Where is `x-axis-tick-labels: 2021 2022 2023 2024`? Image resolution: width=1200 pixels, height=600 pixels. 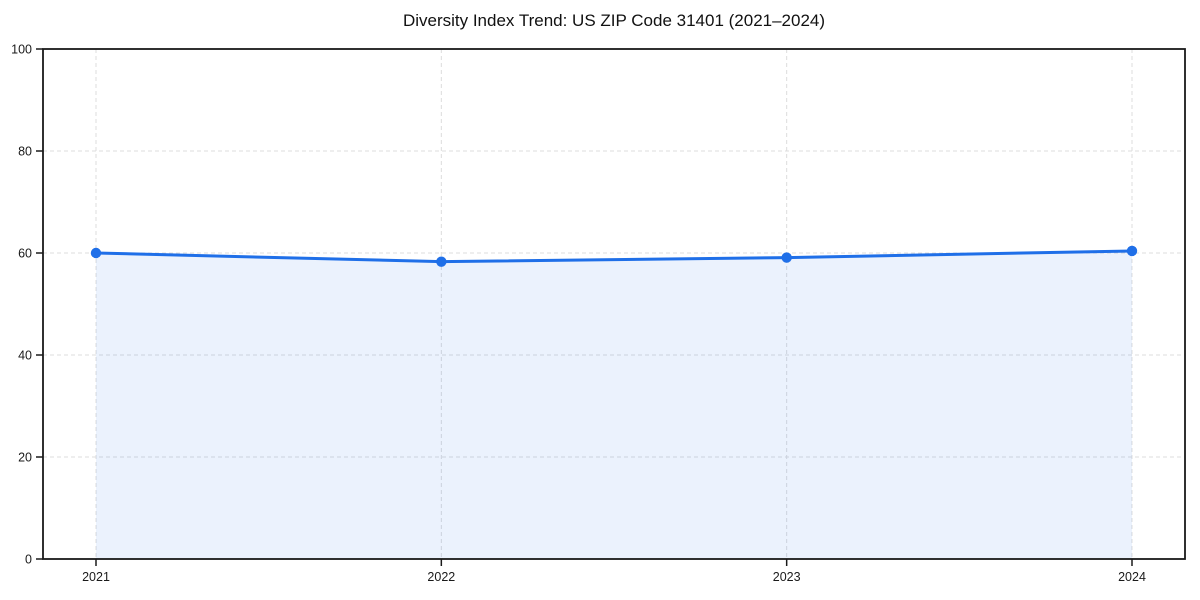
x-axis-tick-labels: 2021 2022 2023 2024 is located at coordinates (614, 577).